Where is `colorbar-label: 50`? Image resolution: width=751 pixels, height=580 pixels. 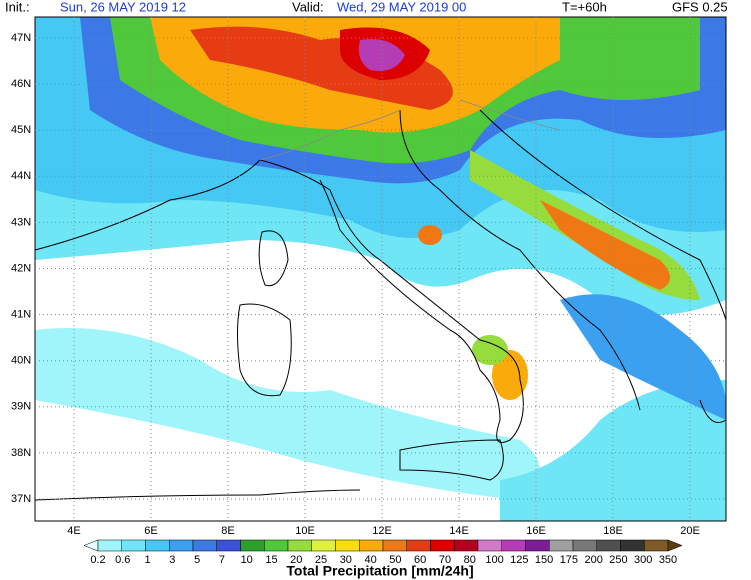
colorbar-label: 50 is located at coordinates (395, 560).